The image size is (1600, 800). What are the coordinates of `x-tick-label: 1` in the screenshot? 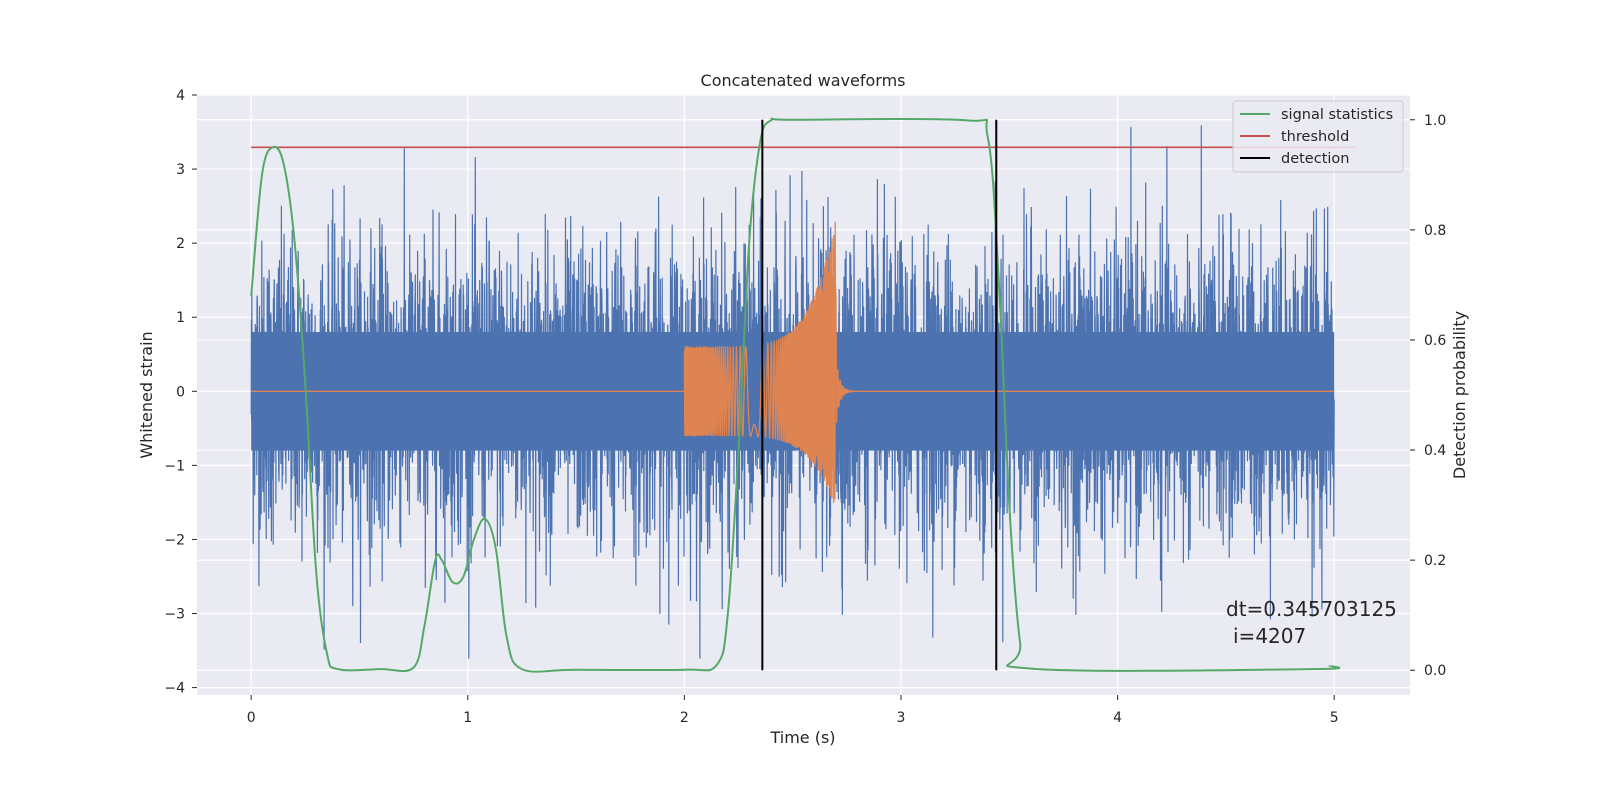 It's located at (467, 718).